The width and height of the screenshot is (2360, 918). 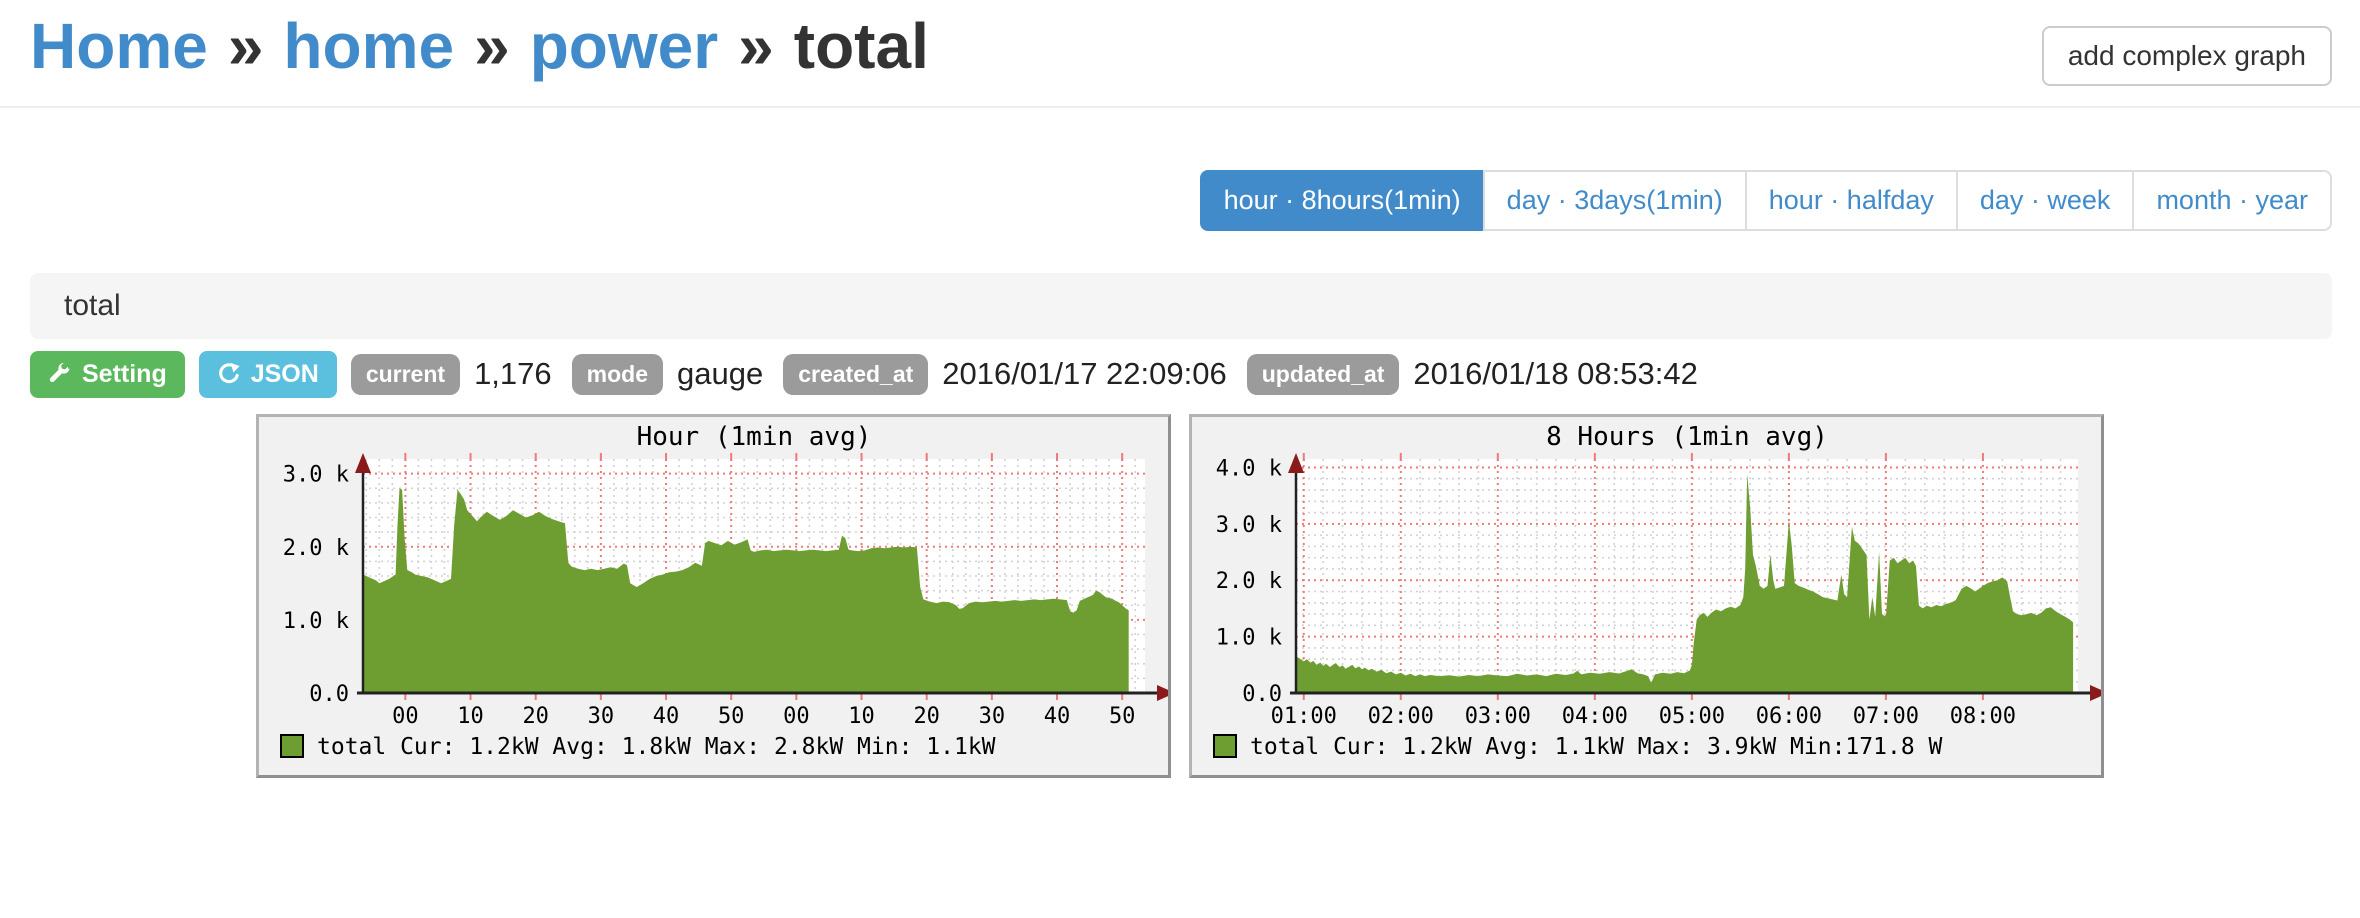 I want to click on breadcrumb: Home » home » power » total, so click(x=1181, y=47).